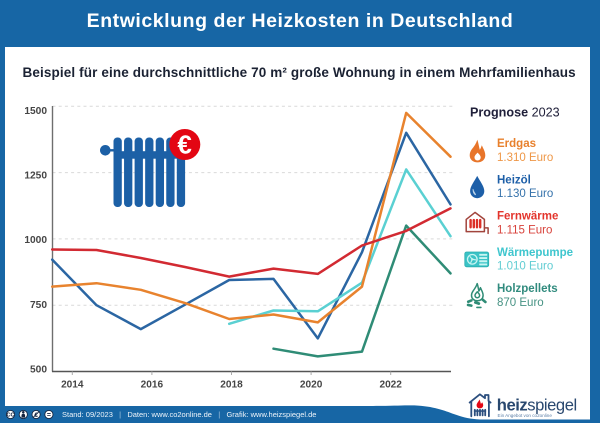 The width and height of the screenshot is (600, 423). Describe the element at coordinates (38, 369) in the screenshot. I see `svg-text: 500` at that location.